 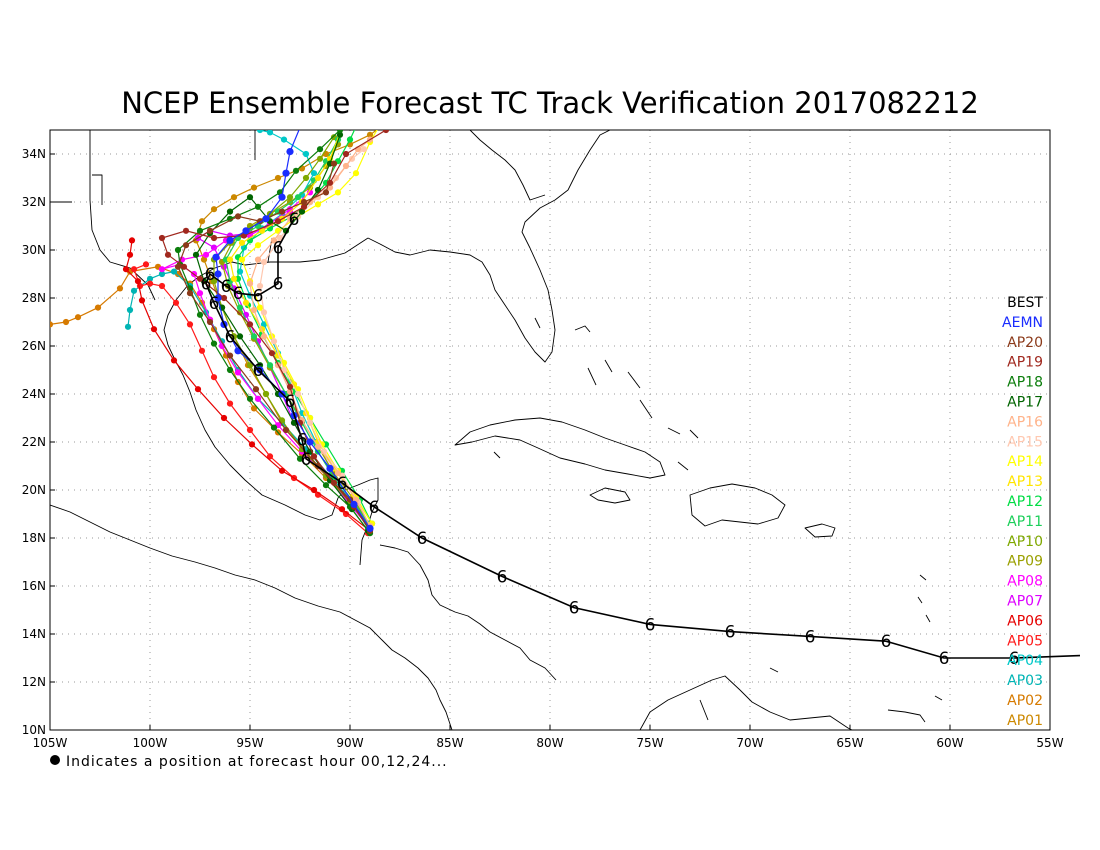 I want to click on longitude-ticks: 105W 100W 95W 90W 85W 80W 75W 70W 65W 60W 55W, so click(x=548, y=737).